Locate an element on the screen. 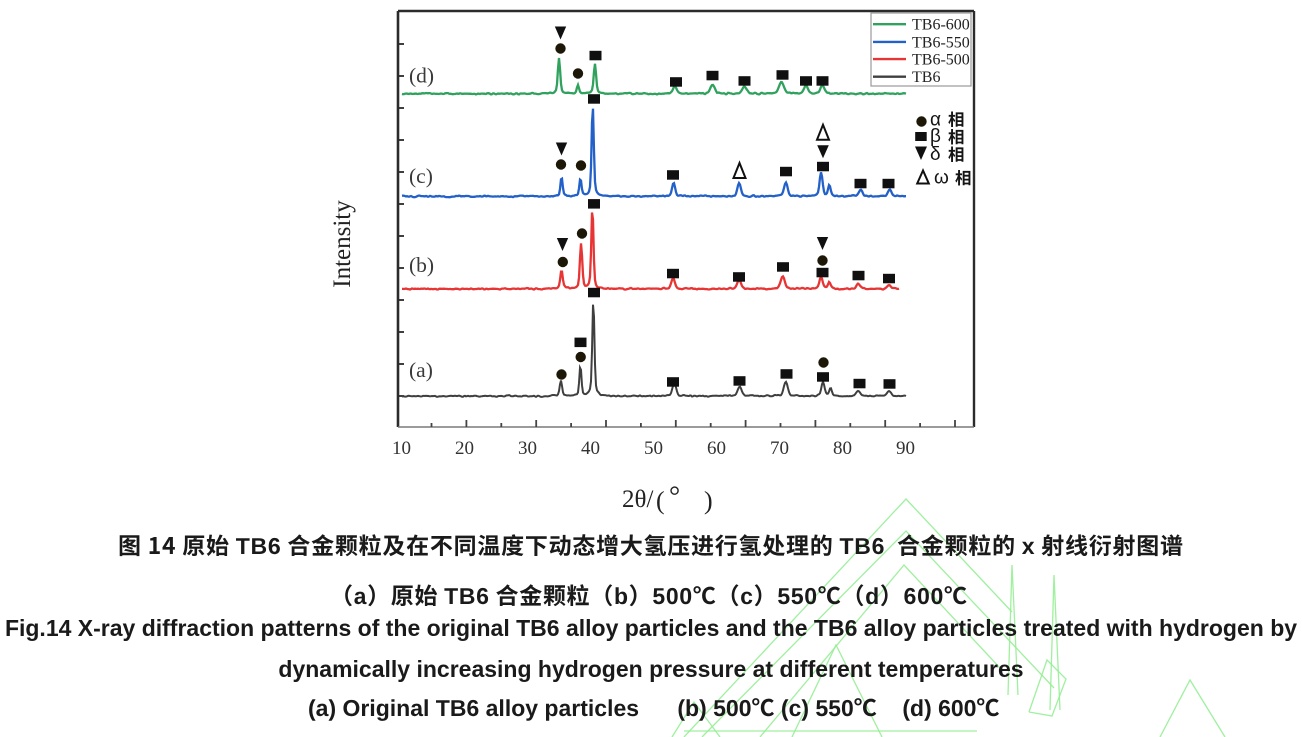 The image size is (1302, 737). svg-text: (a) is located at coordinates (421, 370).